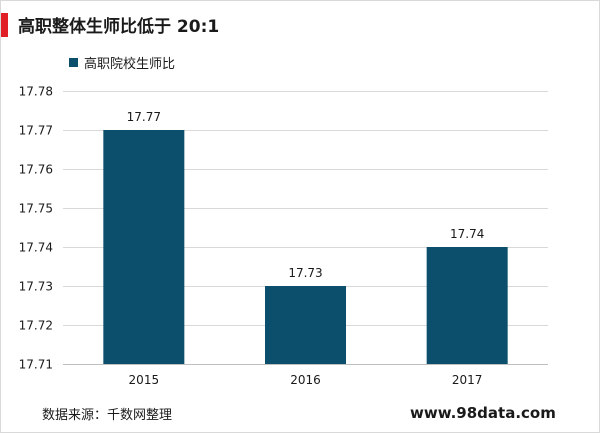 Image resolution: width=600 pixels, height=433 pixels. Describe the element at coordinates (130, 64) in the screenshot. I see `legend-label: 高职院校生师比` at that location.